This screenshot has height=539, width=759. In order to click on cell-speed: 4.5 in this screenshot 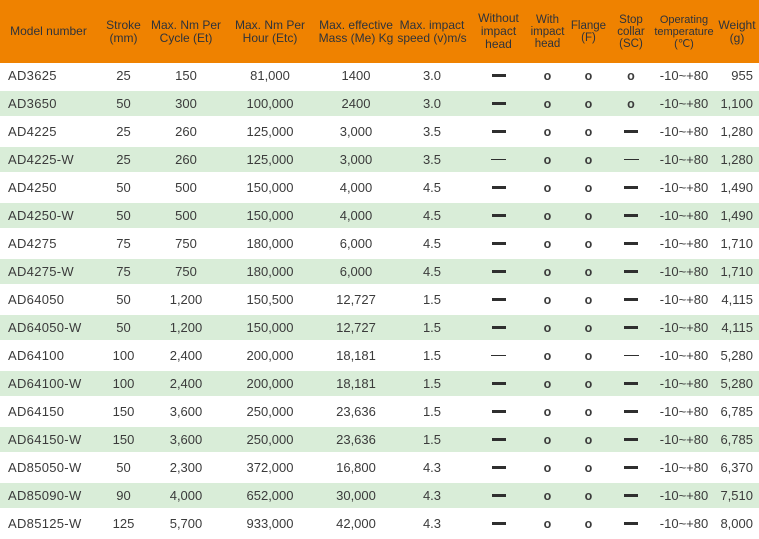, I will do `click(432, 217)`.